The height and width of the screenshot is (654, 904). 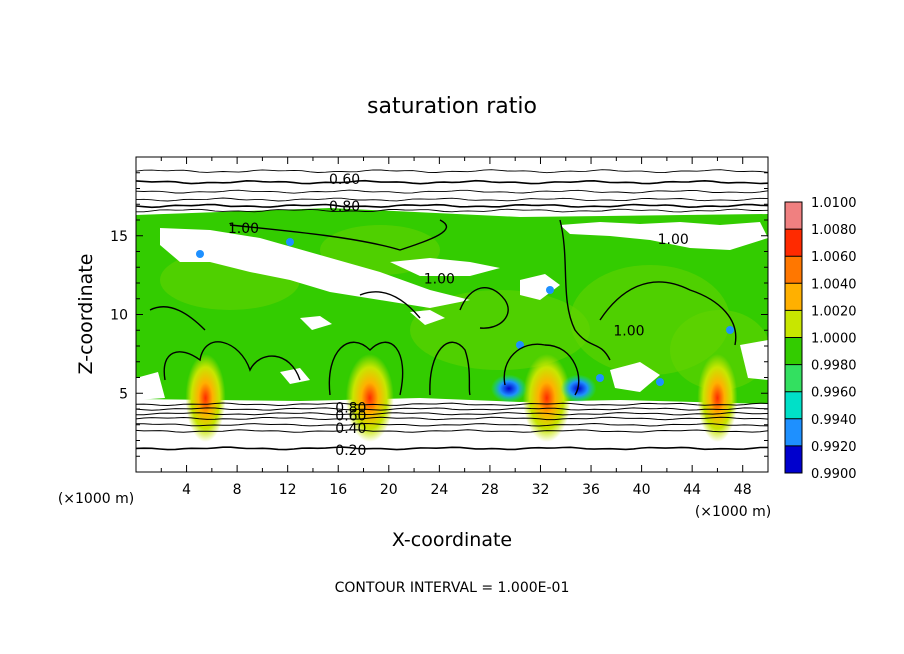 I want to click on x-axis-label: X-coordinate, so click(x=452, y=540).